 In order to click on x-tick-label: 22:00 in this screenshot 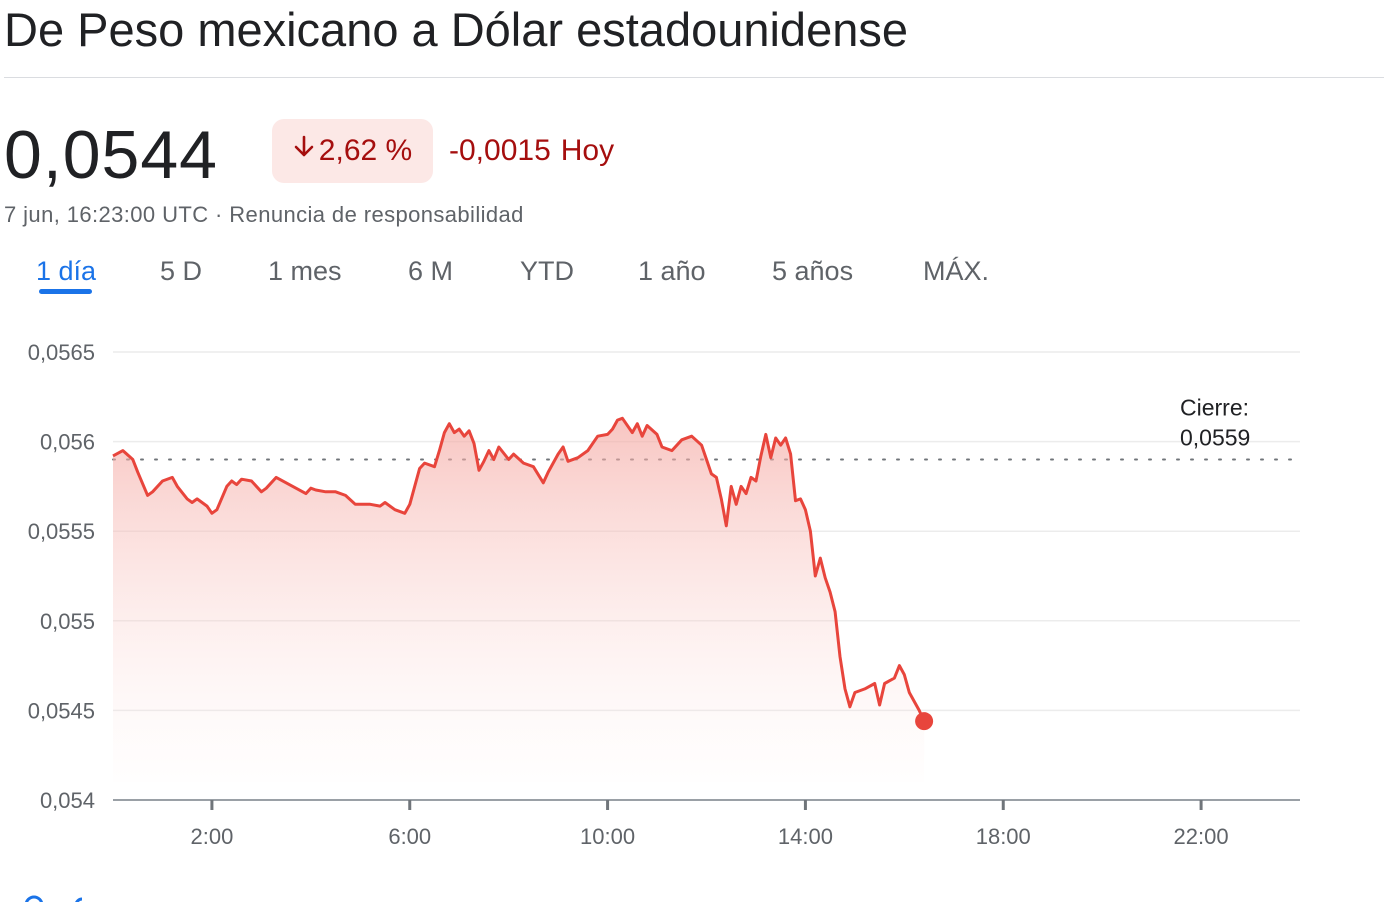, I will do `click(1201, 836)`.